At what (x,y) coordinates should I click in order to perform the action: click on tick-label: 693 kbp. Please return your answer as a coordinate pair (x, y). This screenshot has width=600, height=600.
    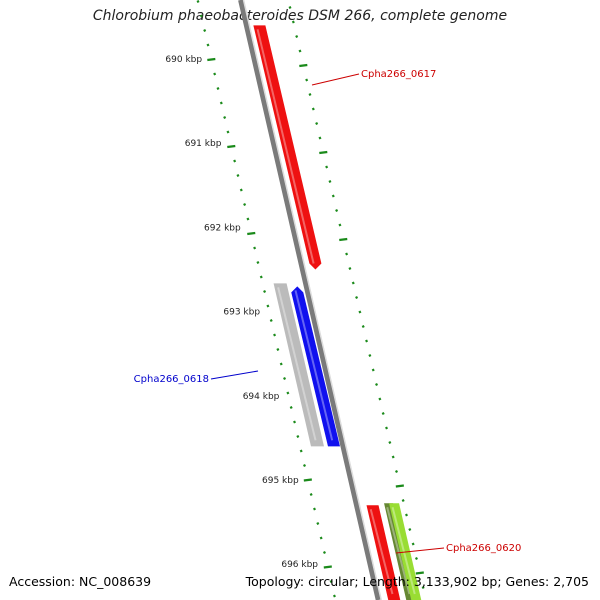
    Looking at the image, I should click on (241, 313).